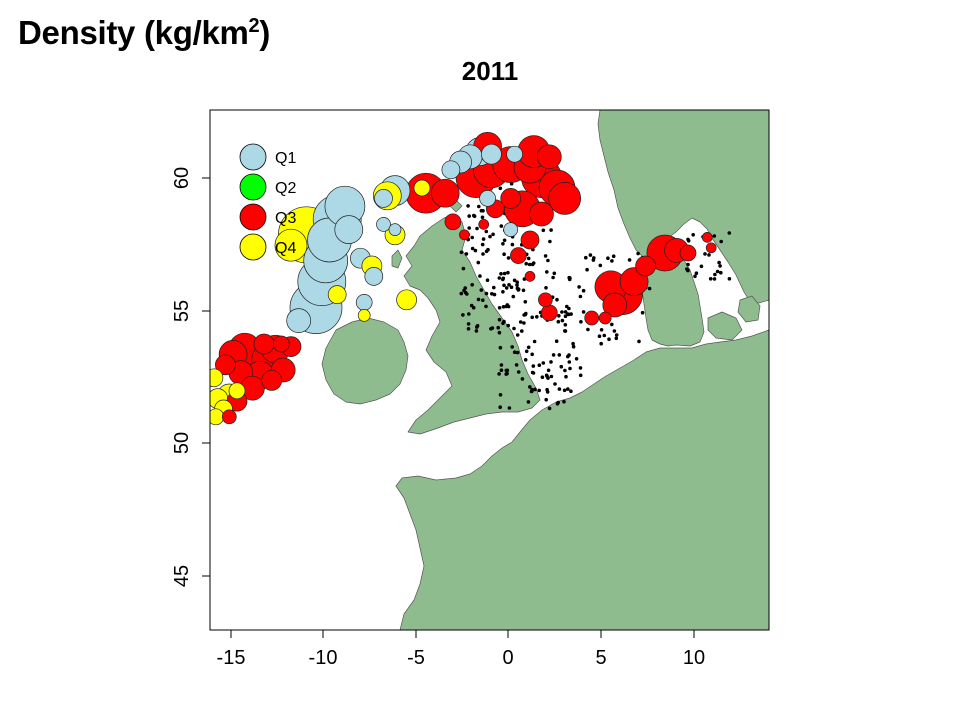 This screenshot has height=720, width=960. What do you see at coordinates (285, 218) in the screenshot?
I see `legend-q3-label: Q3` at bounding box center [285, 218].